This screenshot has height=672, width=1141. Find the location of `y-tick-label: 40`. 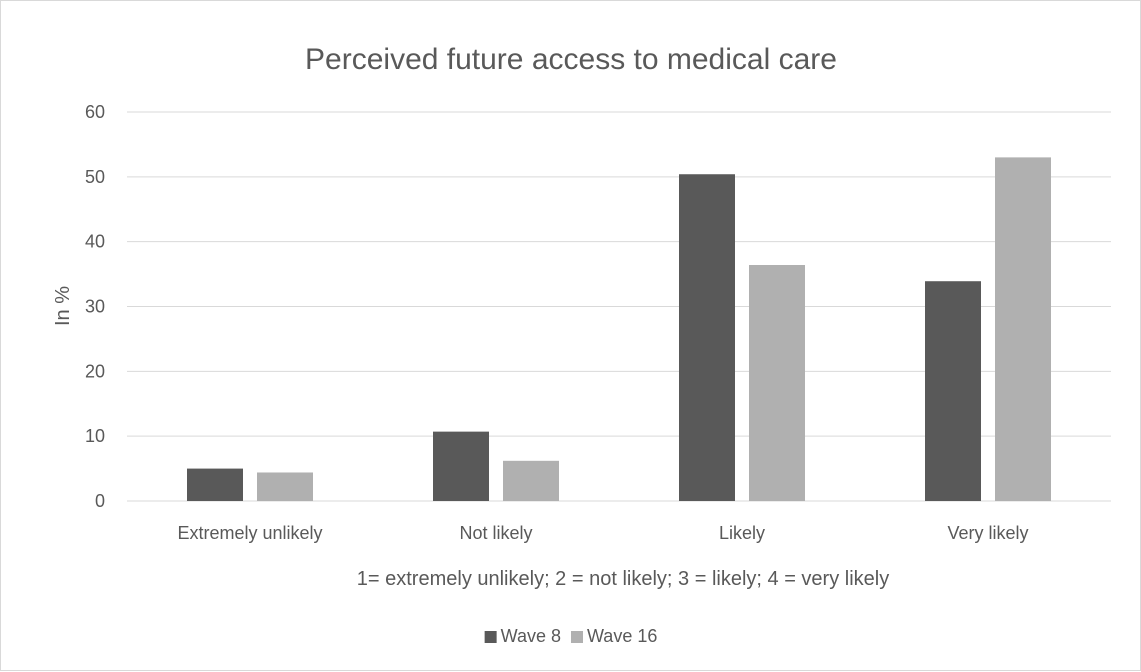

y-tick-label: 40 is located at coordinates (95, 242).